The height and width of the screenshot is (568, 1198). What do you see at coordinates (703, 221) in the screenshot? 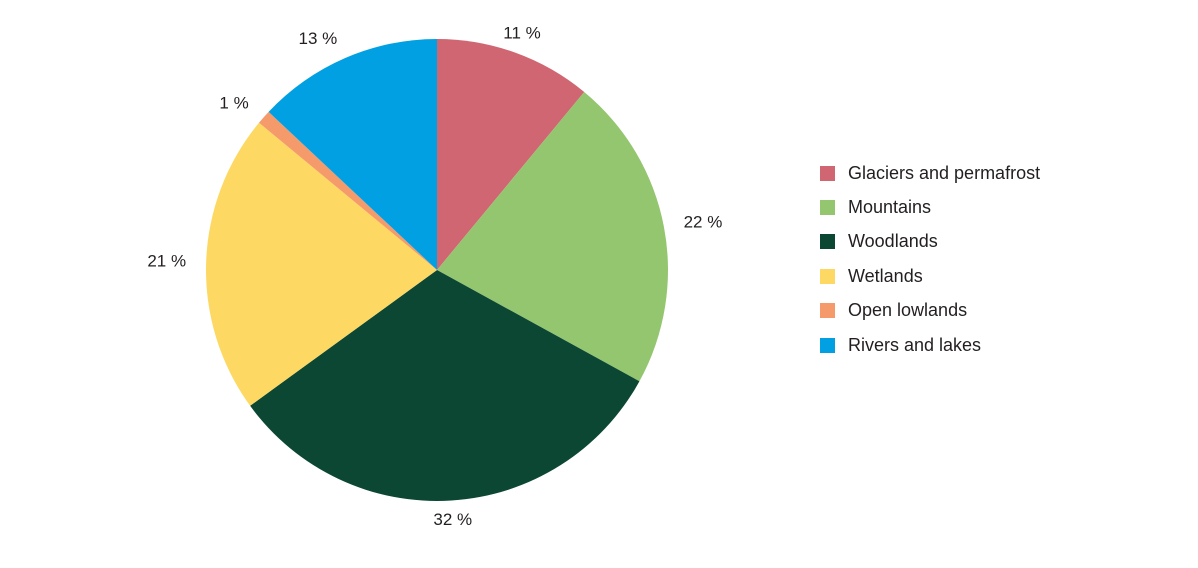
I see `slice-label-mountains: 22 %` at bounding box center [703, 221].